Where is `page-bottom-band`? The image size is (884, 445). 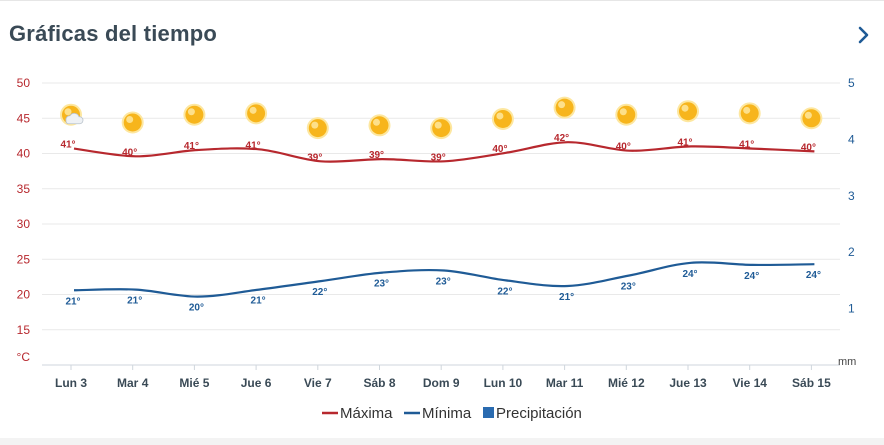 page-bottom-band is located at coordinates (442, 441).